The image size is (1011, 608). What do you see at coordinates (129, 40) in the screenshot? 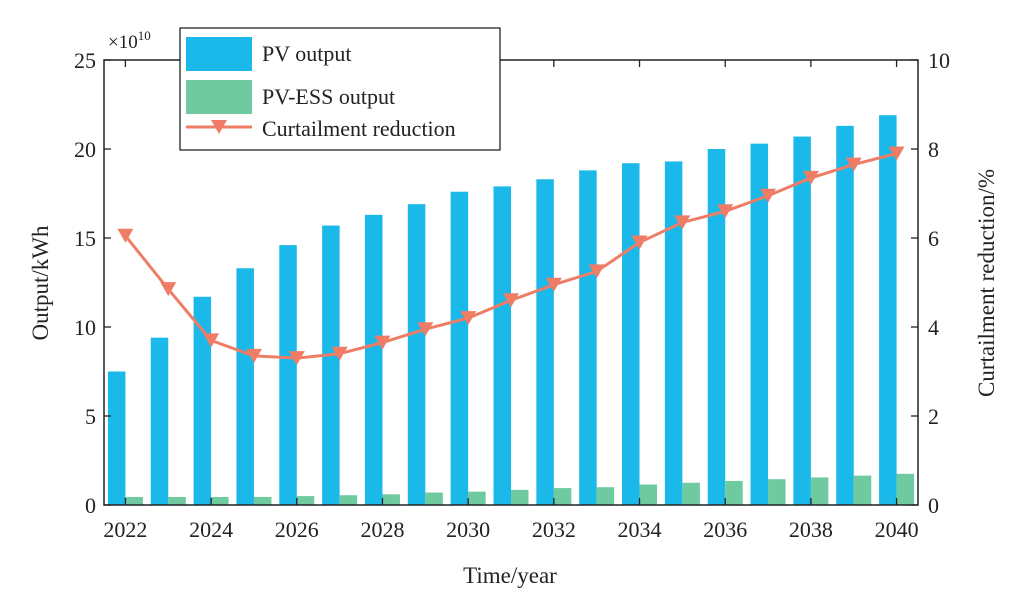
I see `y-axis-multiplier: ×10¹⁰` at bounding box center [129, 40].